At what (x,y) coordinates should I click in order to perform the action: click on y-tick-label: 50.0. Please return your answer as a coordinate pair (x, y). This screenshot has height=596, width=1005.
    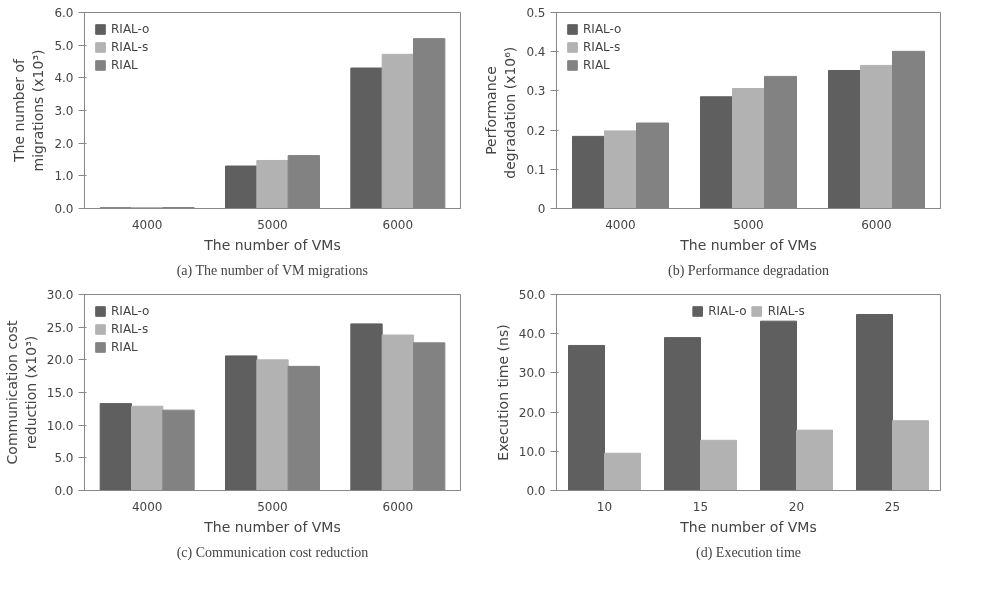
    Looking at the image, I should click on (532, 295).